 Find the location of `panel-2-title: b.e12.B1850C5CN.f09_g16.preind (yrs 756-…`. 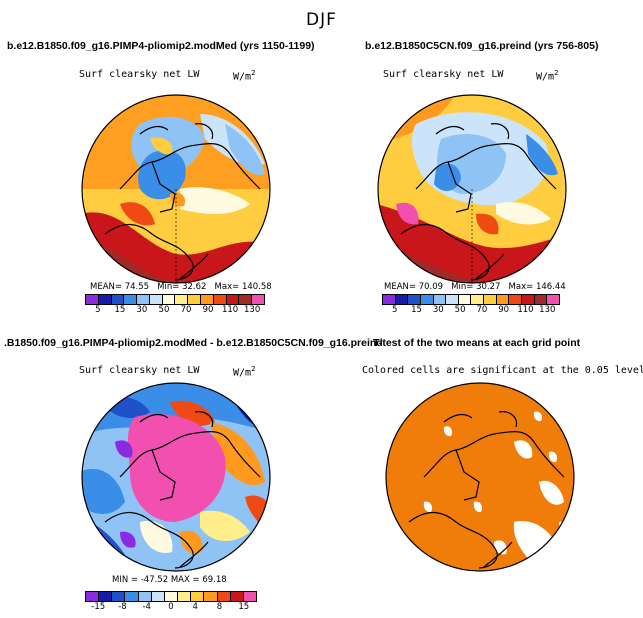

panel-2-title: b.e12.B1850C5CN.f09_g16.preind (yrs 756-… is located at coordinates (482, 46).